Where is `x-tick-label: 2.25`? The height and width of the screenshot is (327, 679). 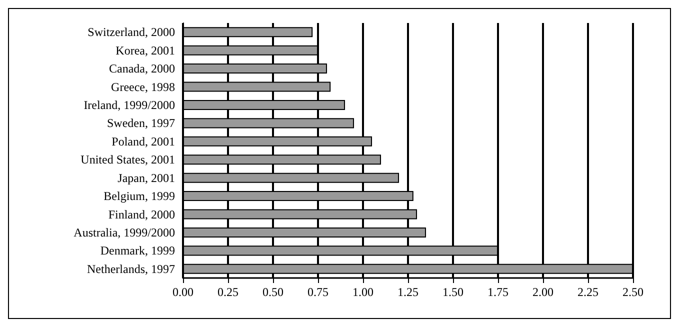 x-tick-label: 2.25 is located at coordinates (588, 292).